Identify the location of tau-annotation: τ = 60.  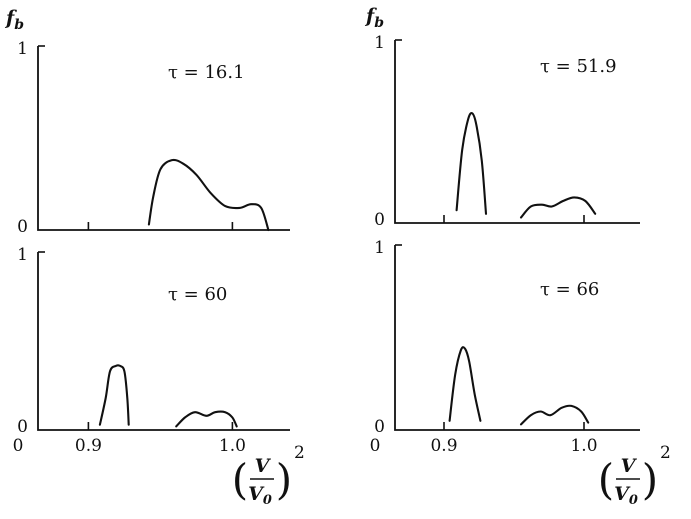
(197, 294).